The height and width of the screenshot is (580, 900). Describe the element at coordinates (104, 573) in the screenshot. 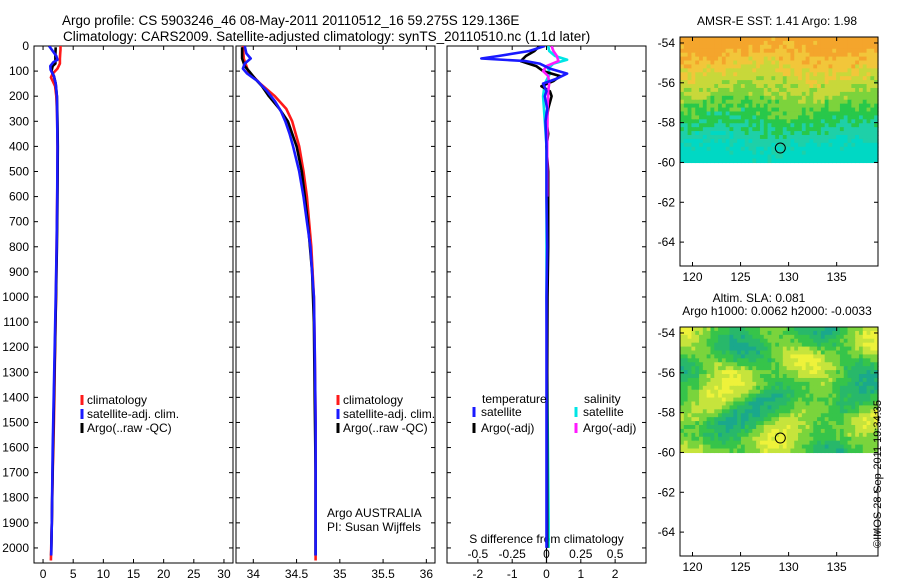

I see `temperature-xtick-label: 10` at that location.